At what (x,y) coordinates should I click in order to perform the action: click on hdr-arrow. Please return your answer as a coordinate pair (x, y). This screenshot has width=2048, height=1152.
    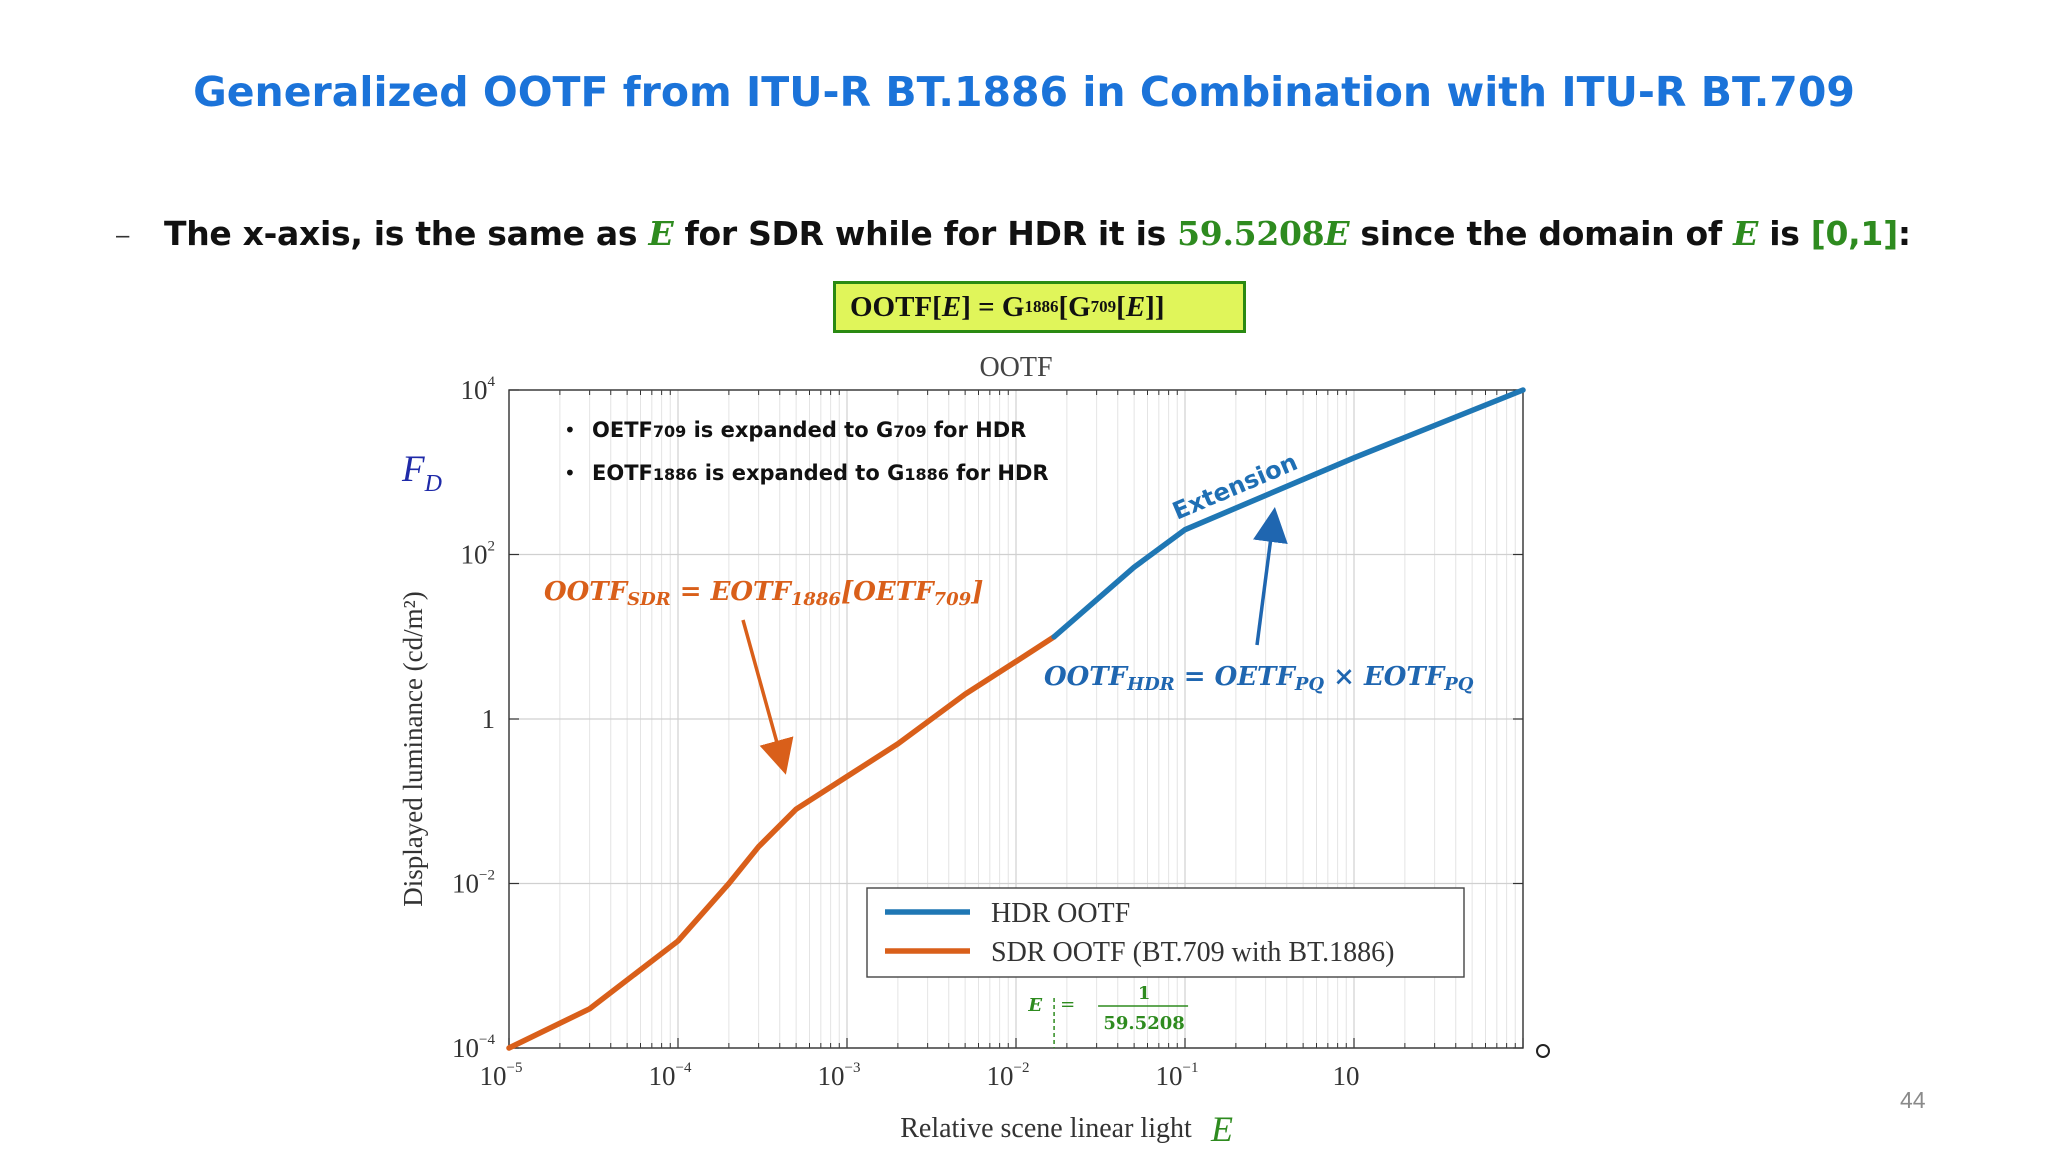
    Looking at the image, I should click on (1270, 576).